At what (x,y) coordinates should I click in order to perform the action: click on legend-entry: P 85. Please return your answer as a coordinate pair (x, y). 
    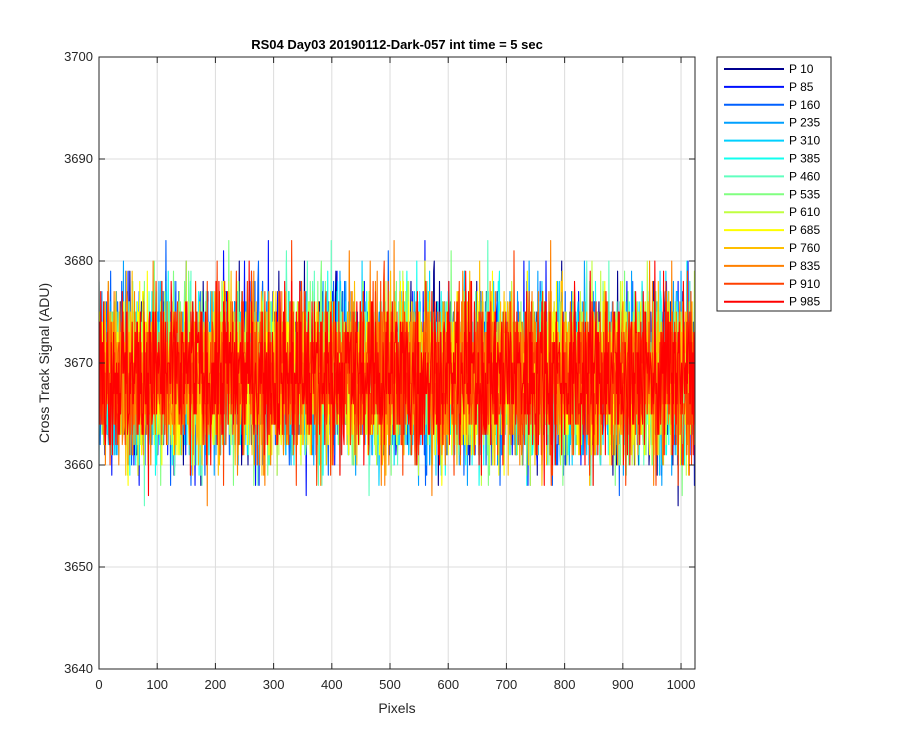
    Looking at the image, I should click on (801, 87).